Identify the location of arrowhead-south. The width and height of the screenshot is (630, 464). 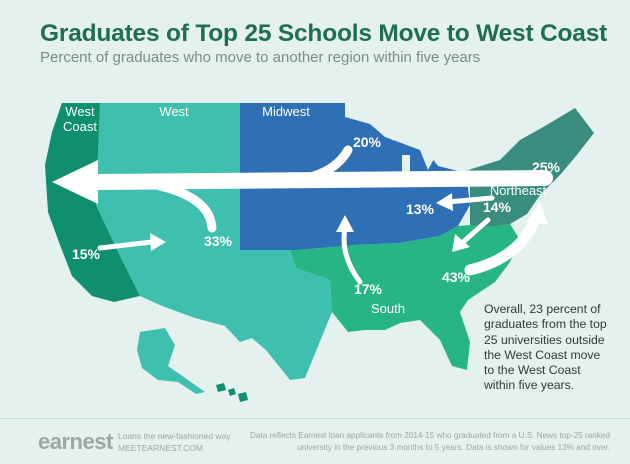
(461, 243).